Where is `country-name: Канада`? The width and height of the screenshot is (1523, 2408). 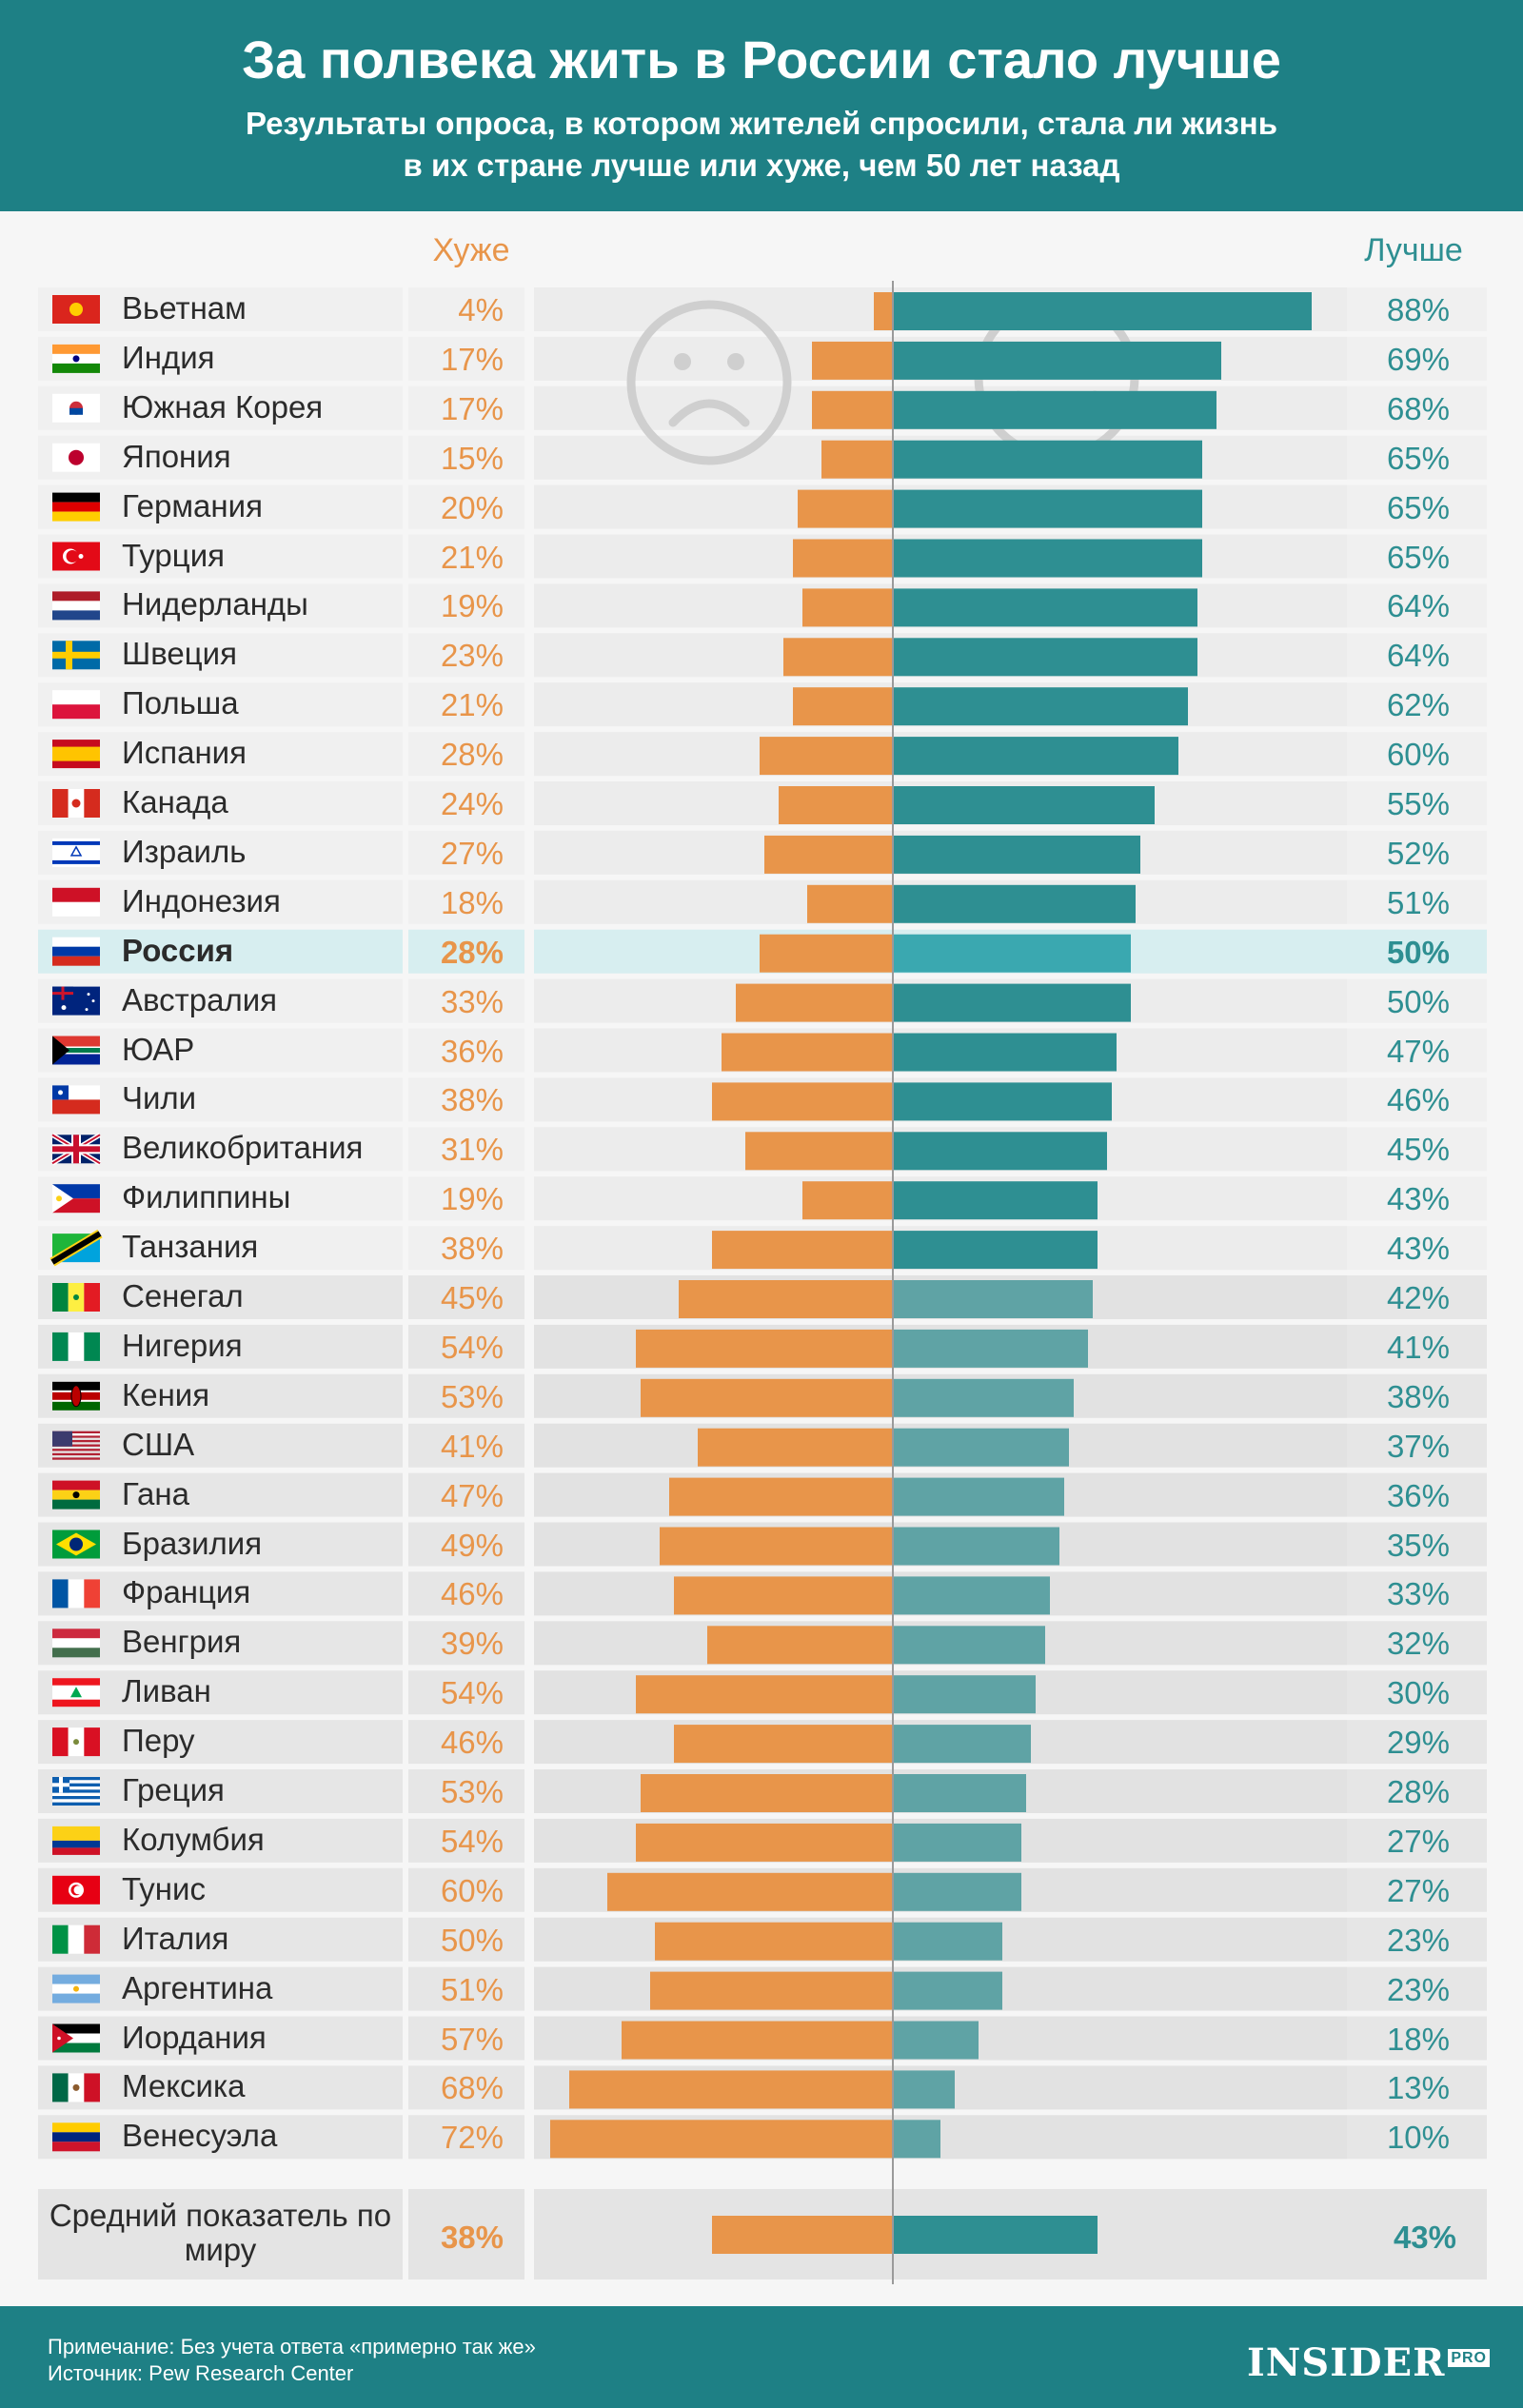
country-name: Канада is located at coordinates (175, 801).